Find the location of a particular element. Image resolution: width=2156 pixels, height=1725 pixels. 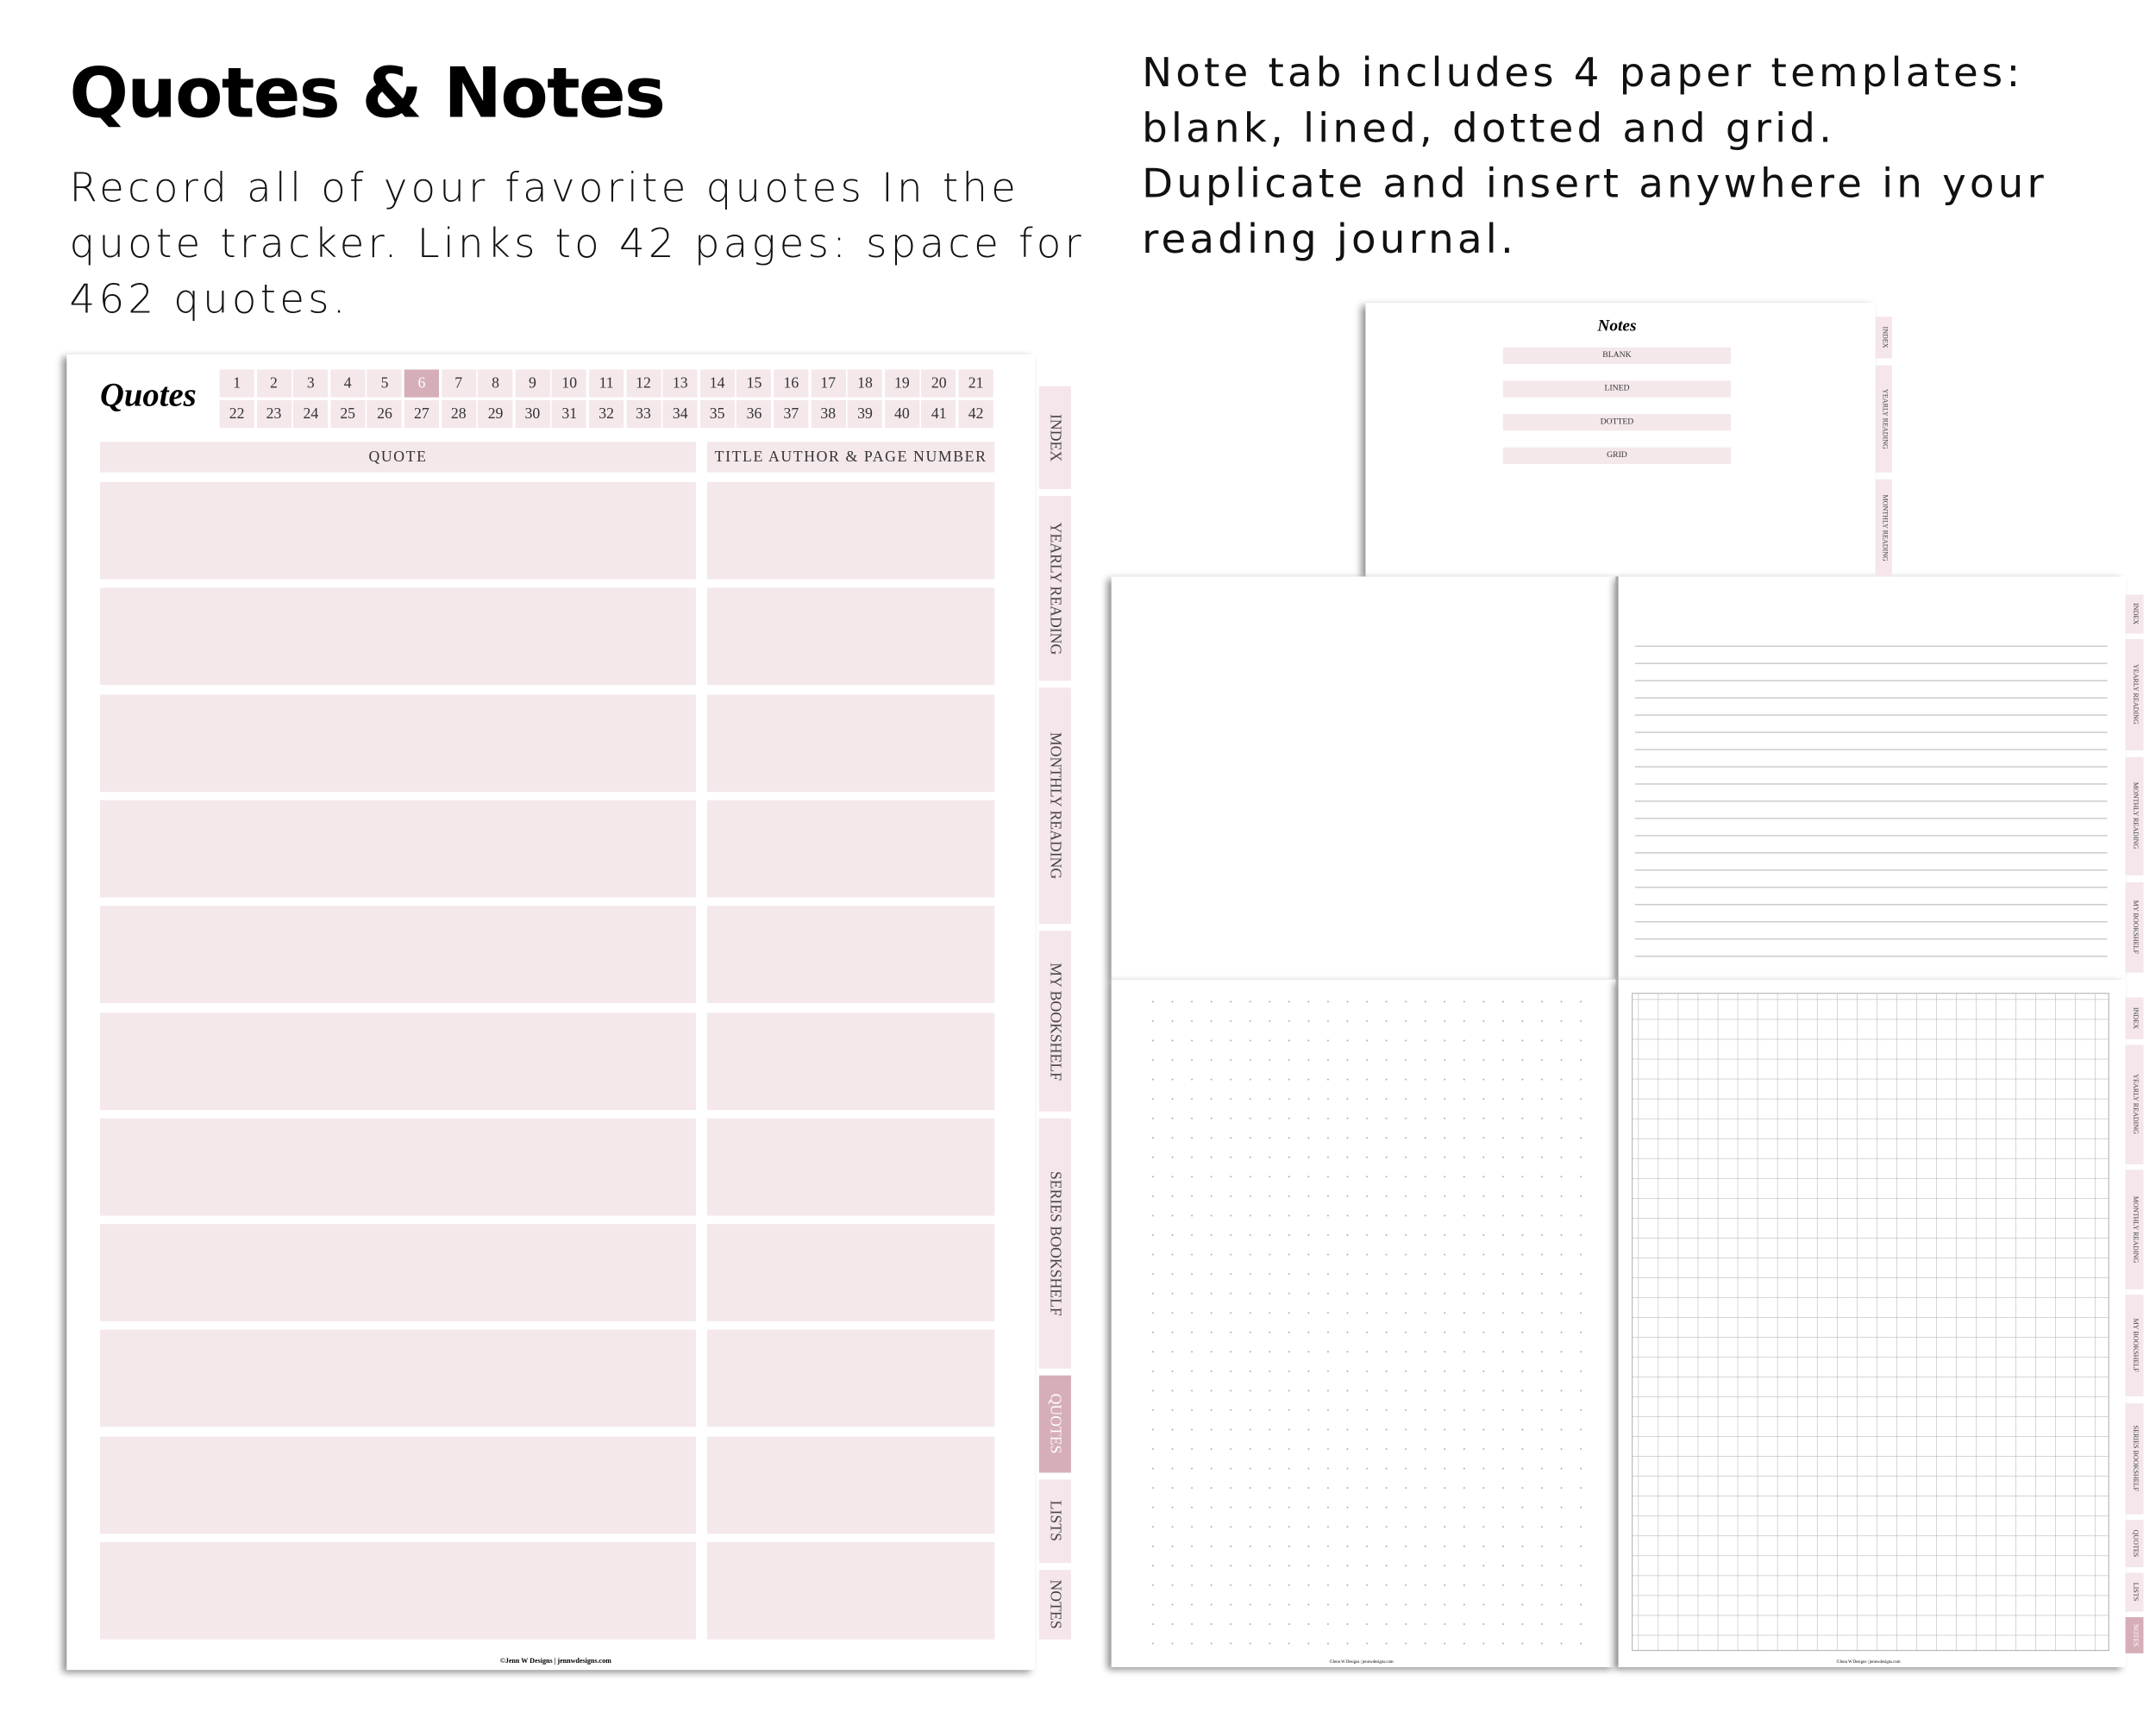

page-number-link: 27 is located at coordinates (422, 414).